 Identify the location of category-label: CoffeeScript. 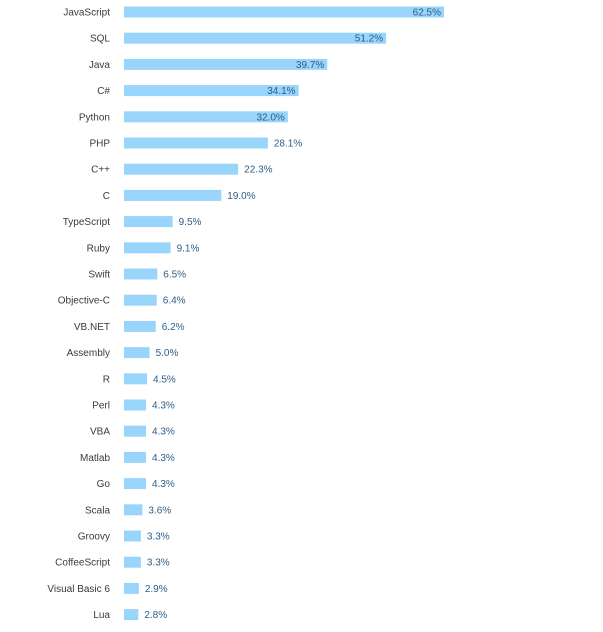
(82, 563).